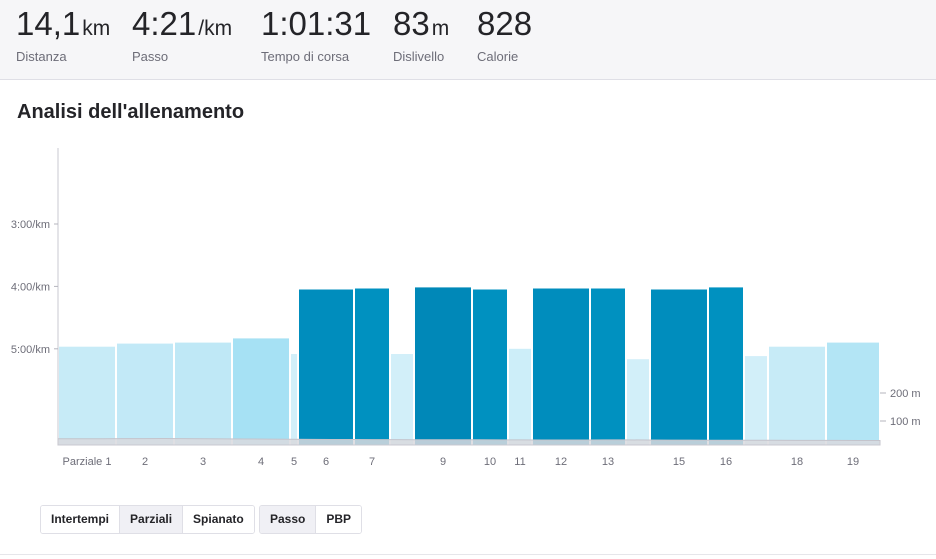 This screenshot has width=936, height=559. What do you see at coordinates (164, 23) in the screenshot?
I see `stat-value: 4:21` at bounding box center [164, 23].